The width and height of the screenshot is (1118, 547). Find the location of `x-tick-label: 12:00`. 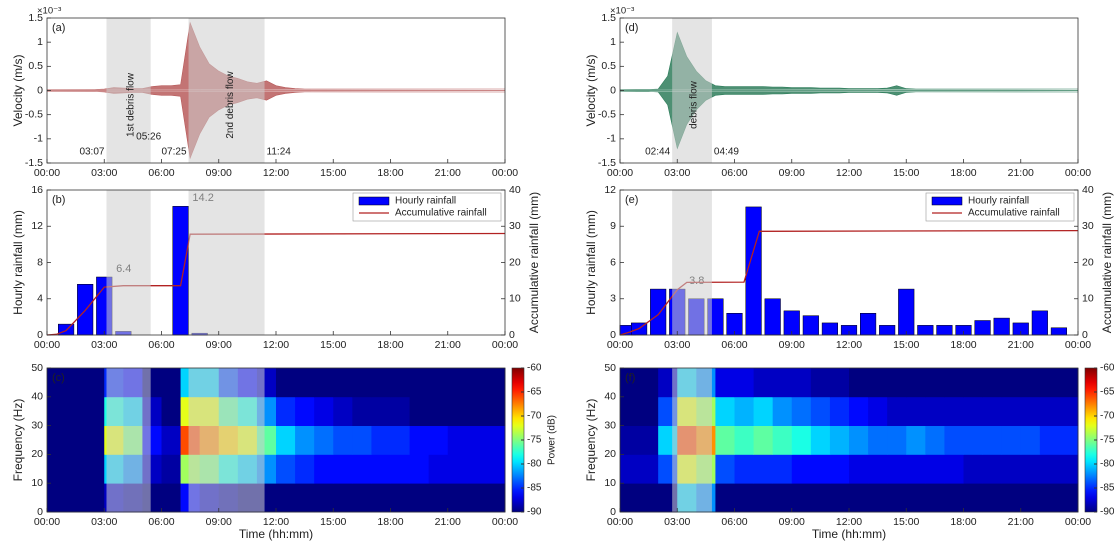

x-tick-label: 12:00 is located at coordinates (276, 173).